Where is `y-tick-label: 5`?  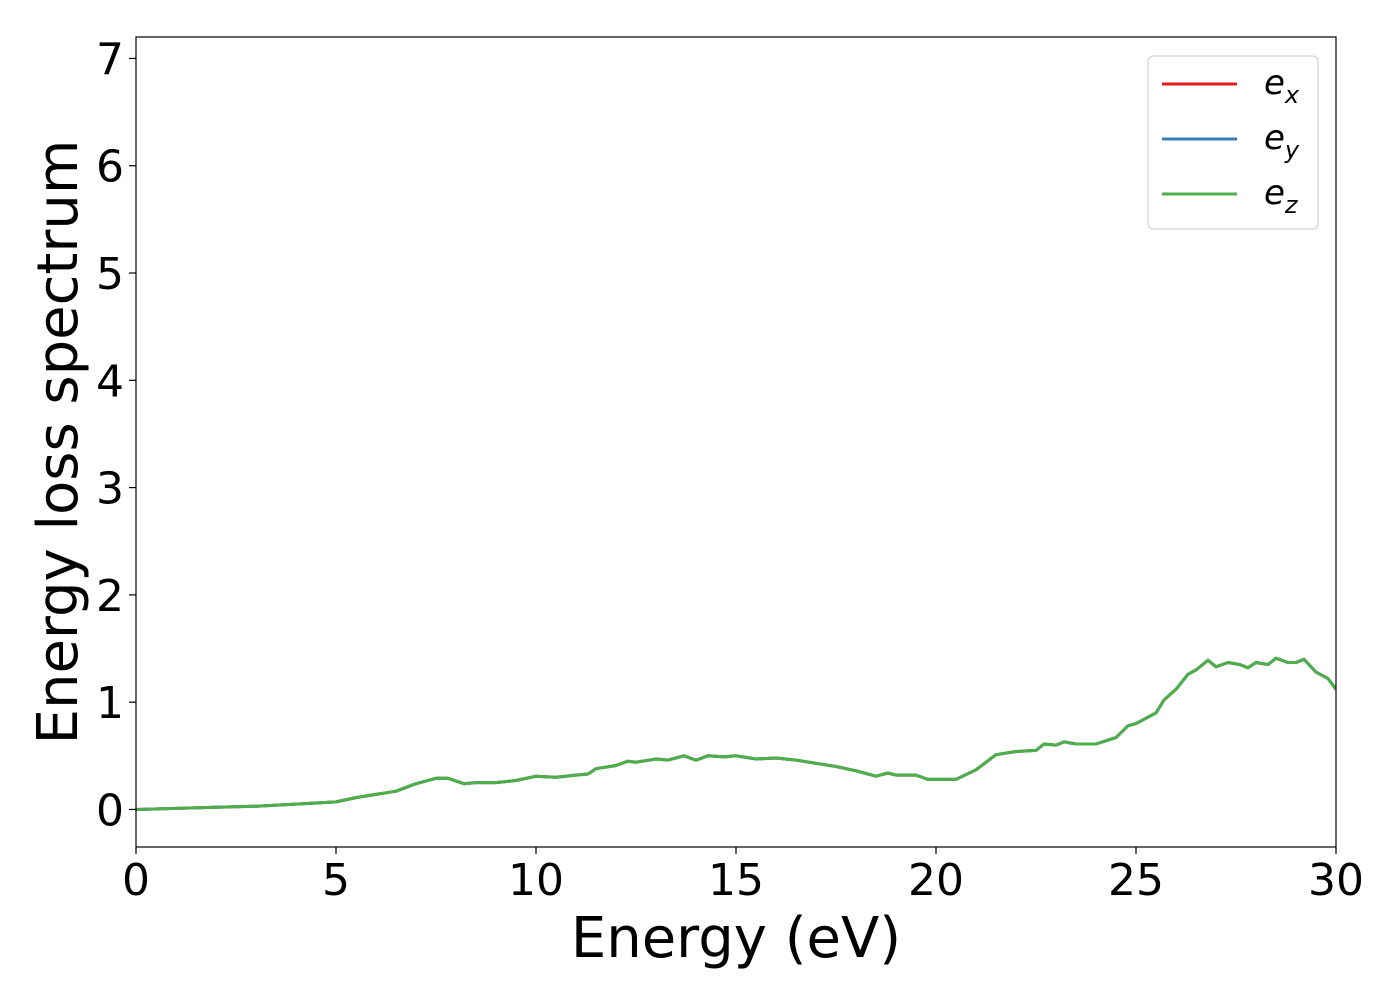
y-tick-label: 5 is located at coordinates (110, 274).